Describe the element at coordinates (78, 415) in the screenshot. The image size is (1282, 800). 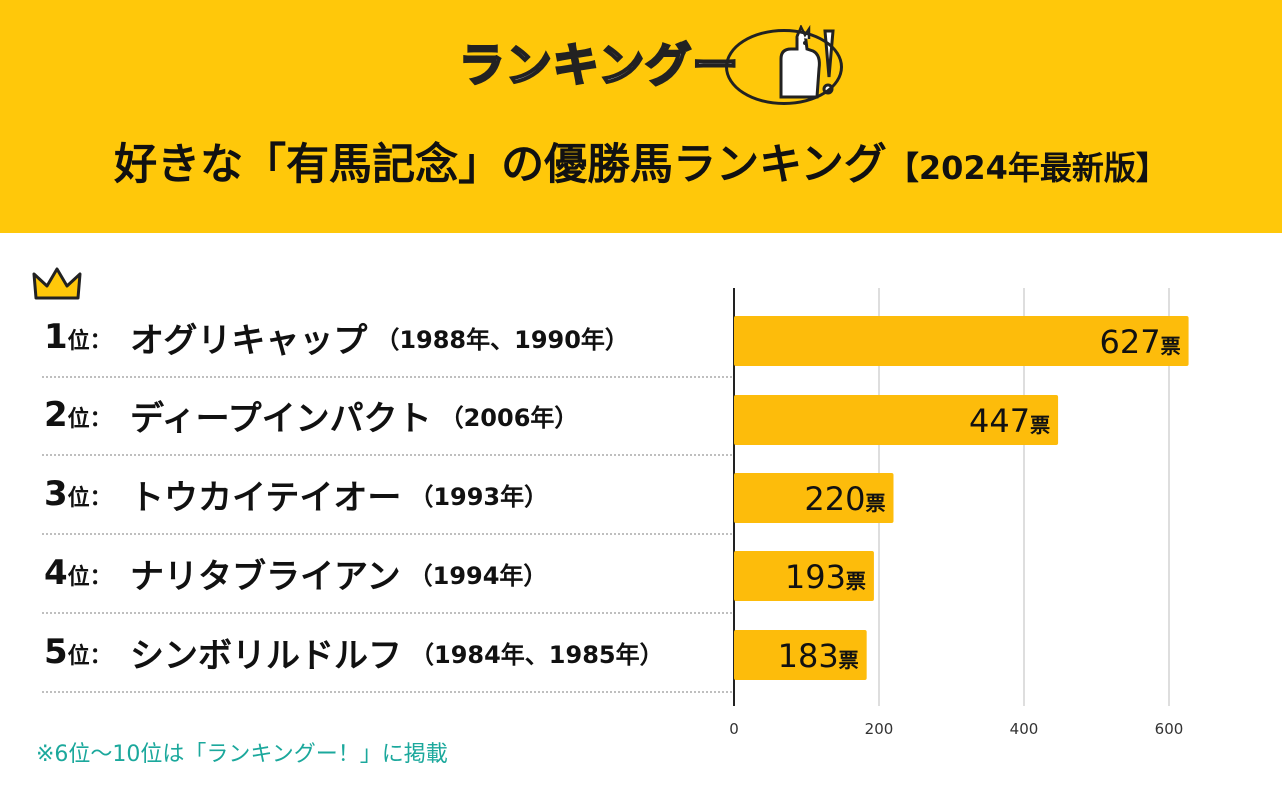
I see `rank-position: 2位：` at that location.